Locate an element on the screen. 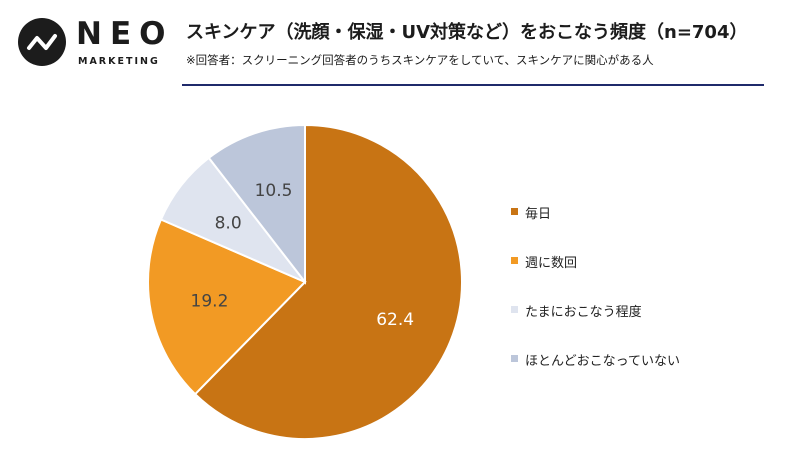 The height and width of the screenshot is (468, 799). slice-value-label-3: 10.5 is located at coordinates (274, 191).